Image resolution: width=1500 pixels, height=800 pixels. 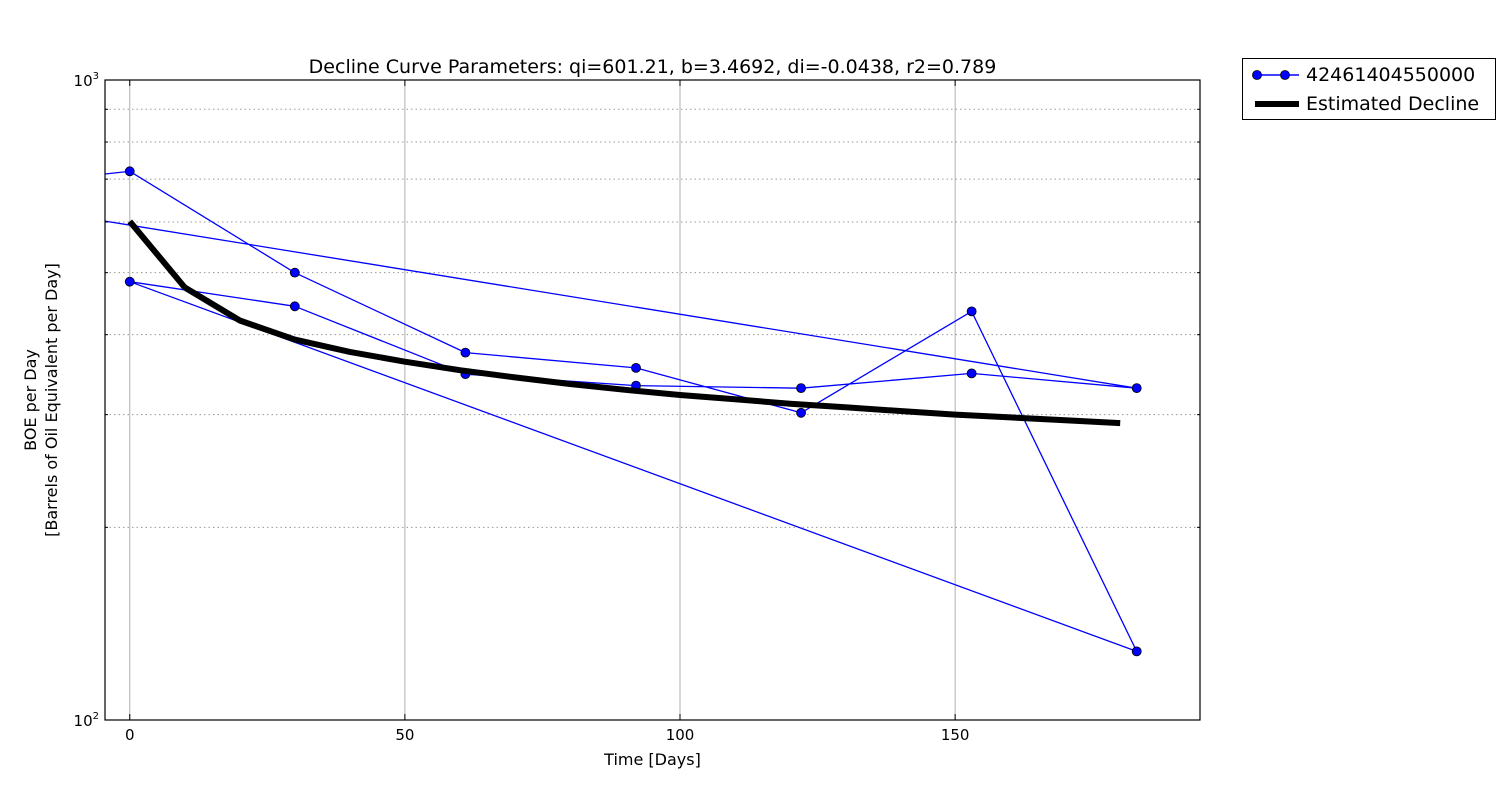 I want to click on legend: 42461404550000 Estimated Decline, so click(x=1369, y=89).